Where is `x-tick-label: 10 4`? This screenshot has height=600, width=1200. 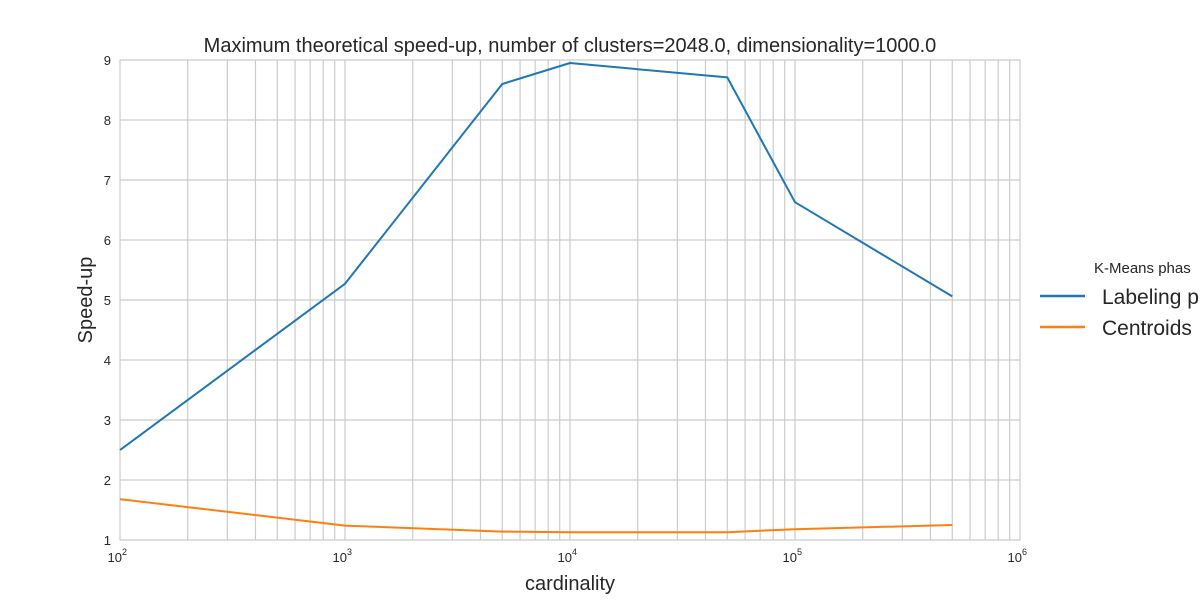
x-tick-label: 10 4 is located at coordinates (567, 556).